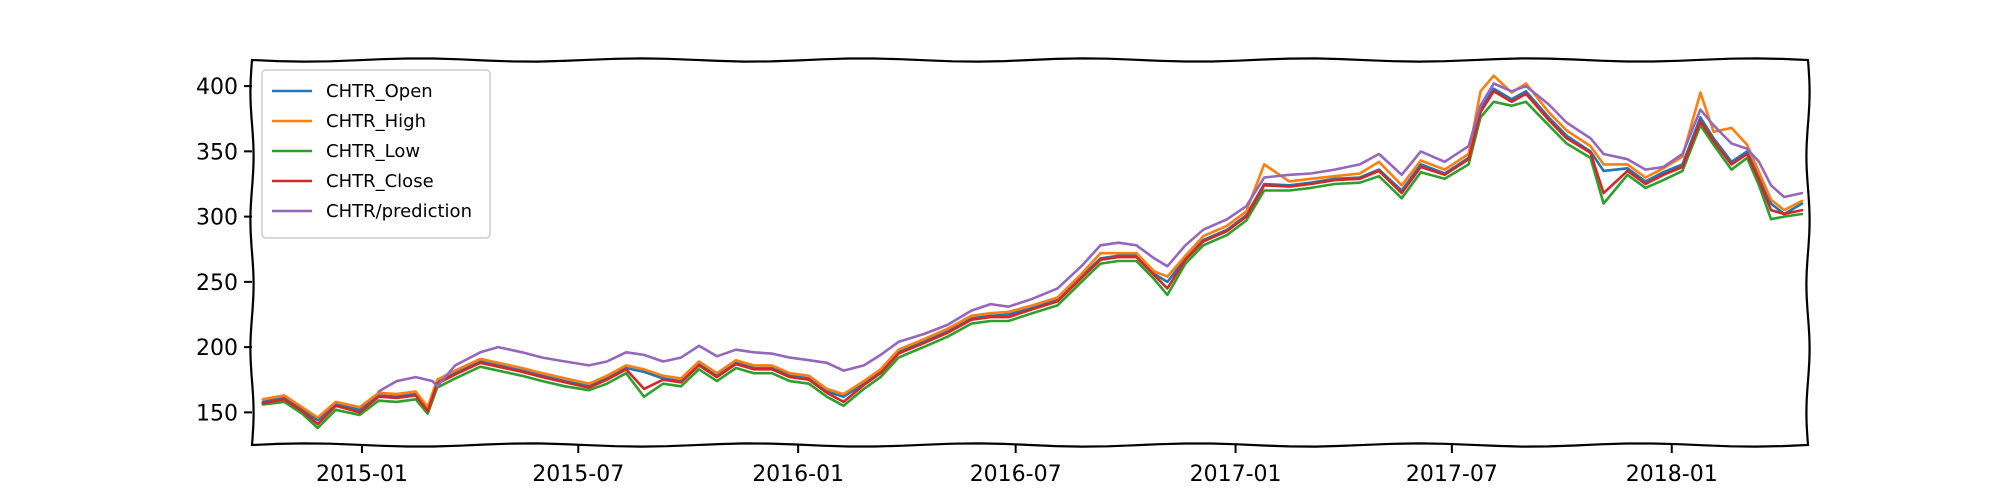  I want to click on legend-entry: CHTR_Close, so click(353, 181).